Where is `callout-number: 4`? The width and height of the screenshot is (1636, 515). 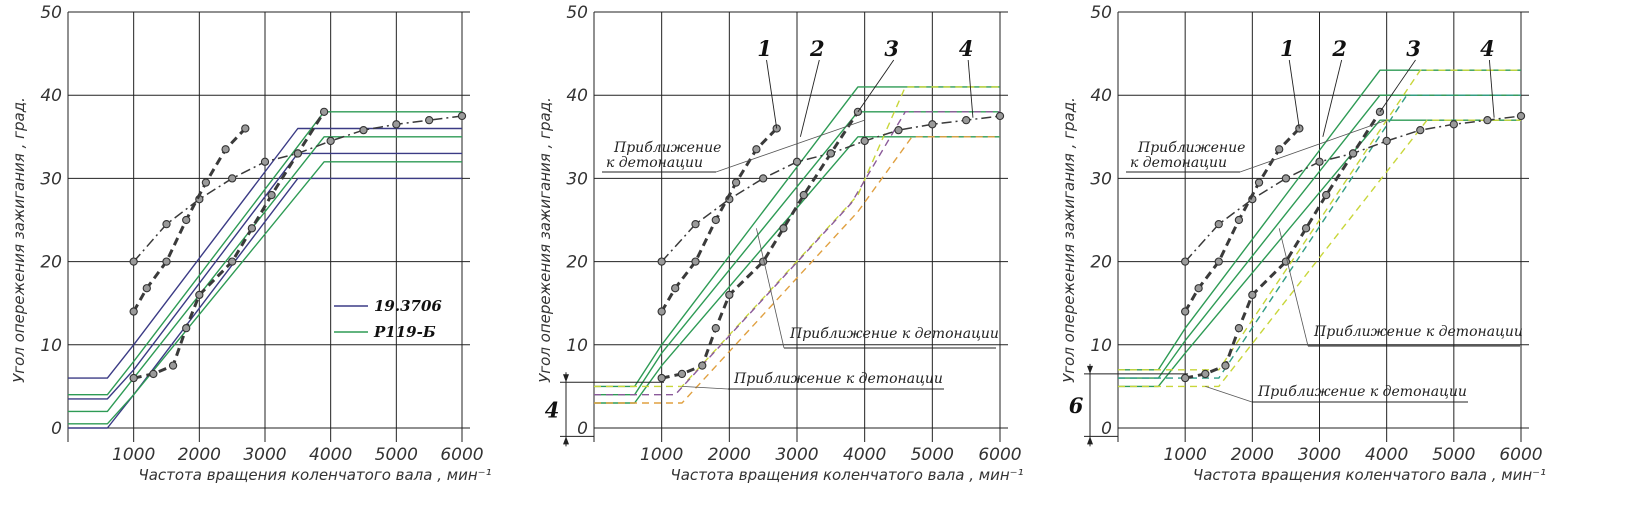 callout-number: 4 is located at coordinates (966, 48).